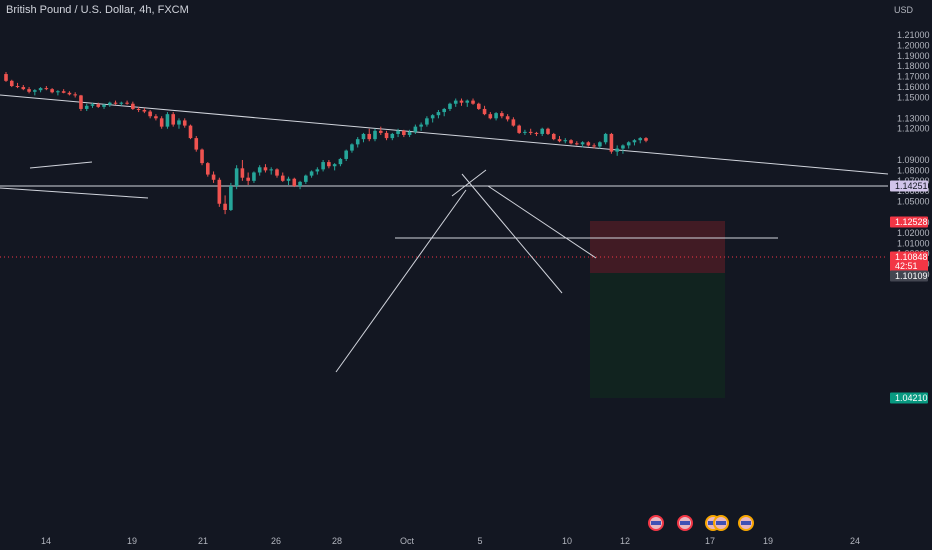 The width and height of the screenshot is (932, 550). What do you see at coordinates (97, 10) in the screenshot?
I see `chart-title: British Pound / U.S. Dollar, 4h, FXCM` at bounding box center [97, 10].